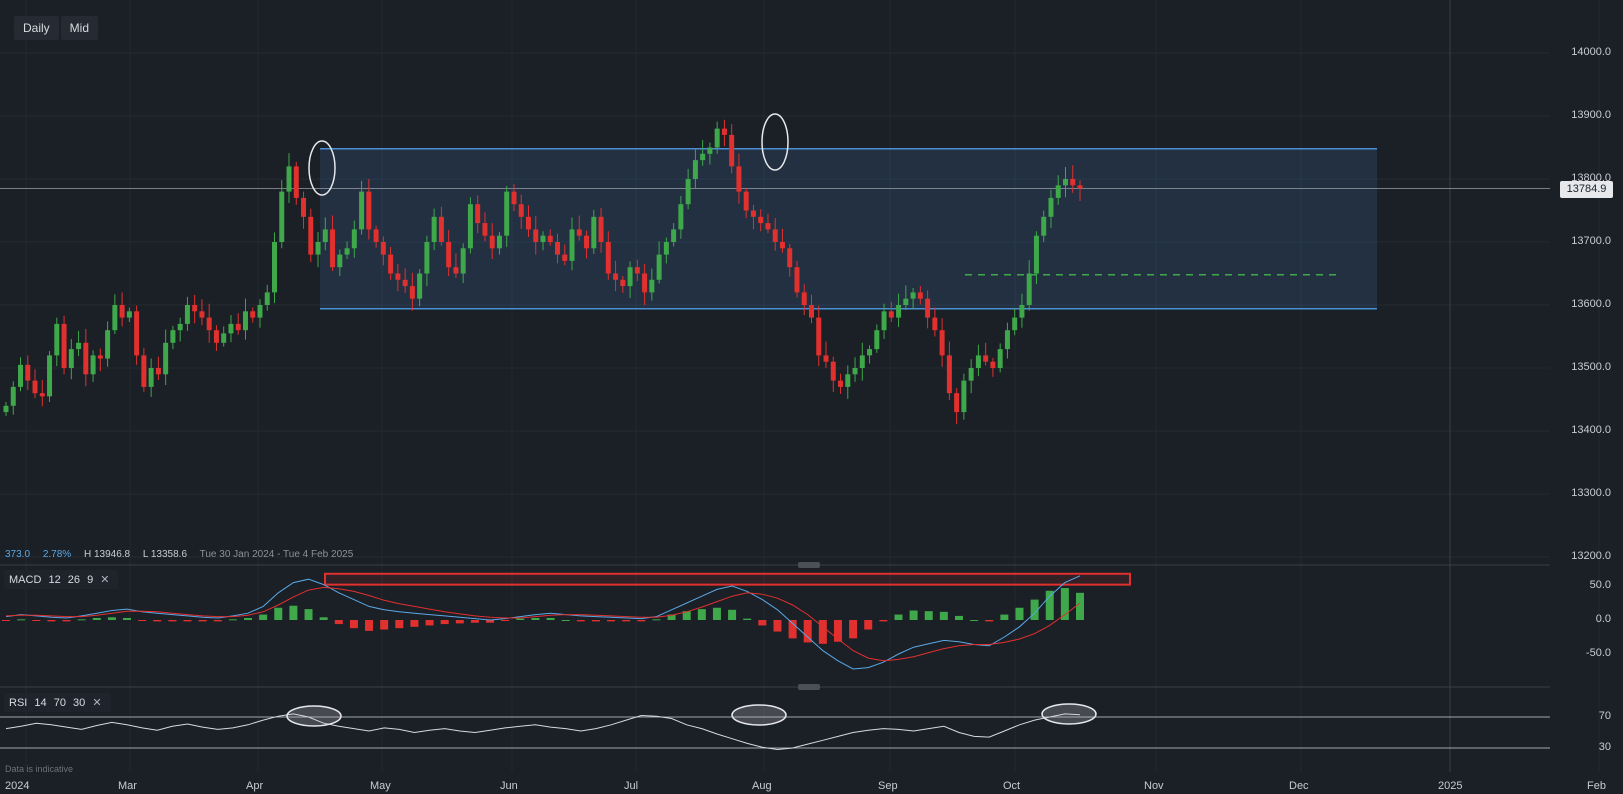  Describe the element at coordinates (1600, 585) in the screenshot. I see `macd-tick: 50.0` at that location.